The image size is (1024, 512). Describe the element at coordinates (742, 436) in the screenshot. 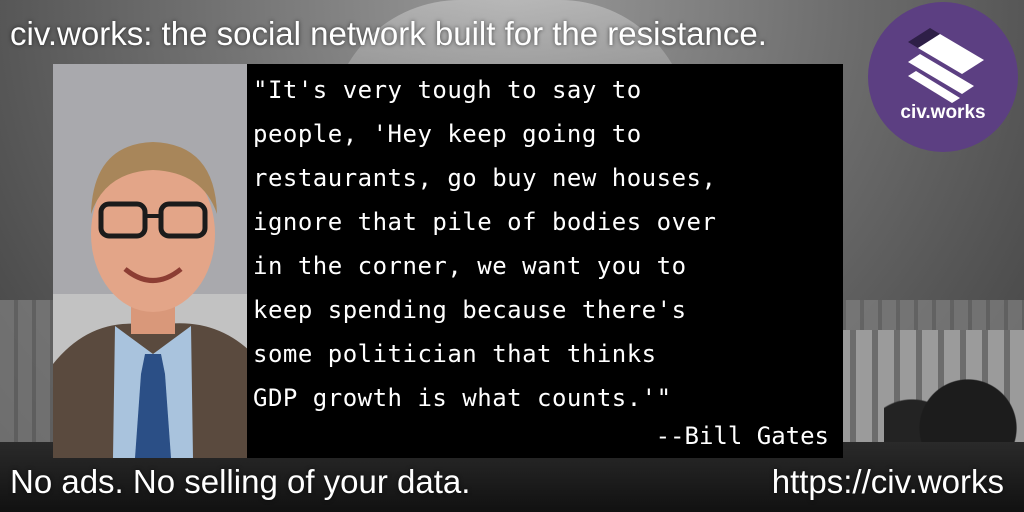

I see `quote-attribution: --Bill Gates` at that location.